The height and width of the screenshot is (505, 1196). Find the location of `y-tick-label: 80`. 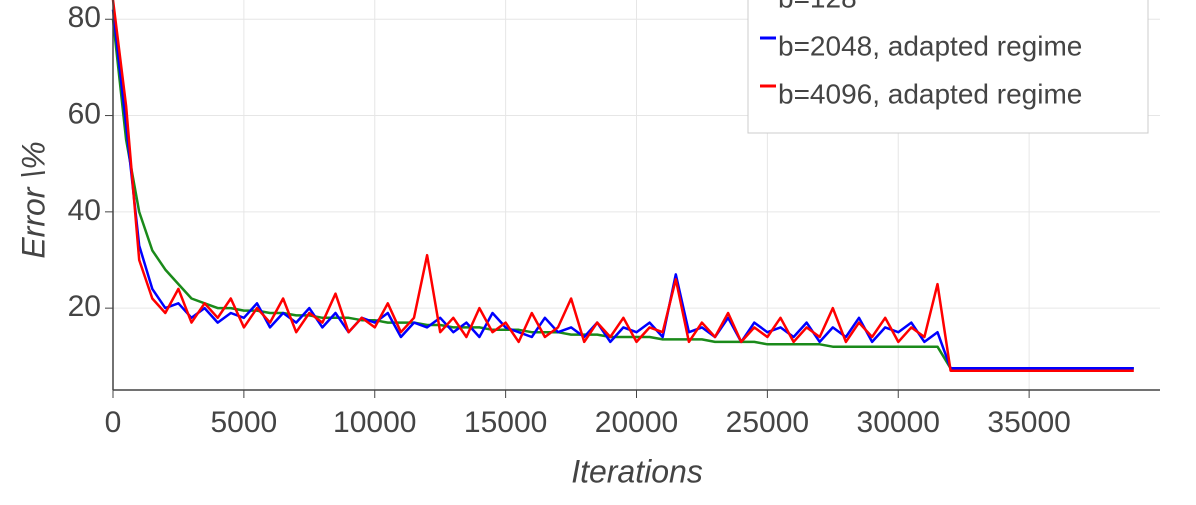

y-tick-label: 80 is located at coordinates (84, 17).